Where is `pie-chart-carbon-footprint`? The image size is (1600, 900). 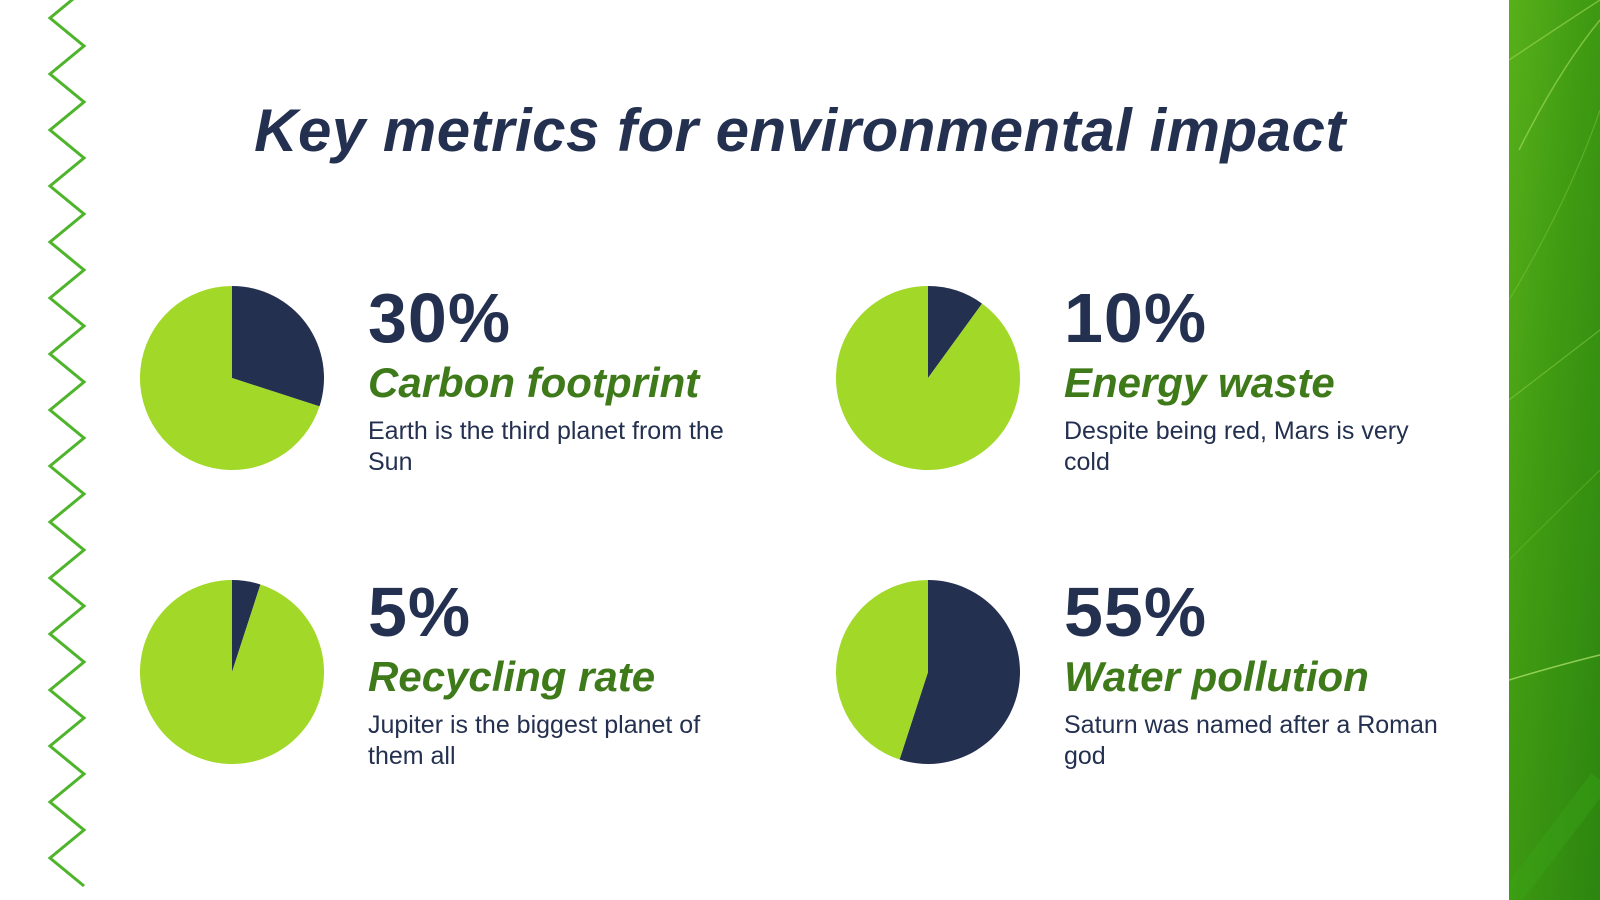
pie-chart-carbon-footprint is located at coordinates (232, 378).